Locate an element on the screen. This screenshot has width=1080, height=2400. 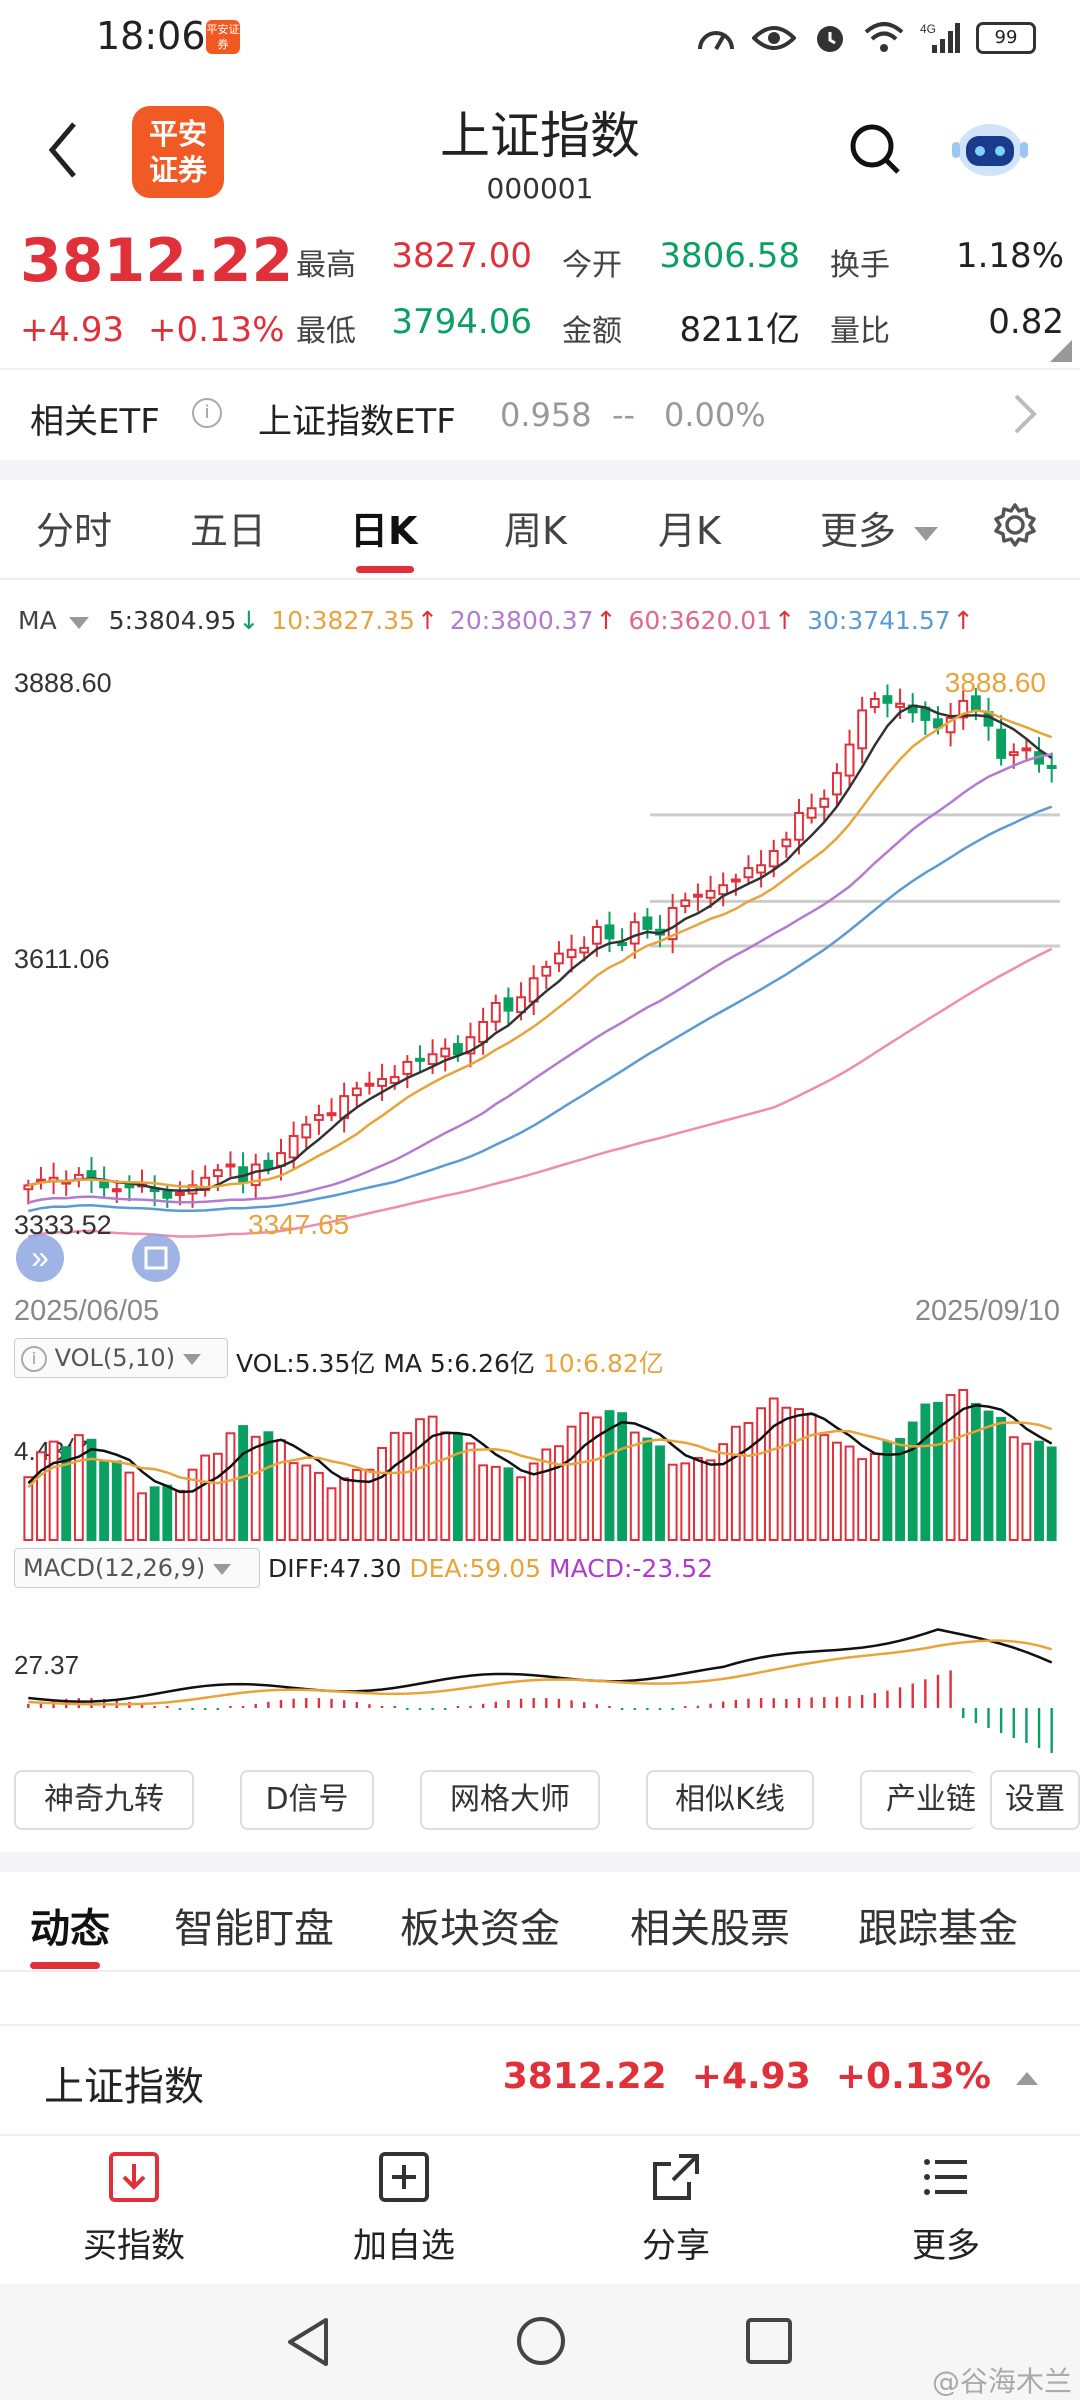
chevron-left-icon is located at coordinates (62, 150).